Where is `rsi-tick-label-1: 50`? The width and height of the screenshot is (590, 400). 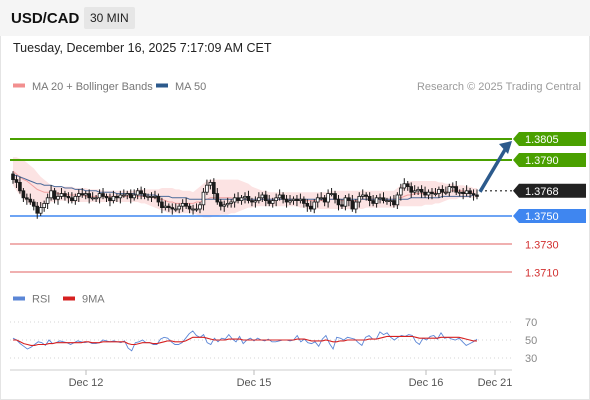
rsi-tick-label-1: 50 is located at coordinates (531, 341).